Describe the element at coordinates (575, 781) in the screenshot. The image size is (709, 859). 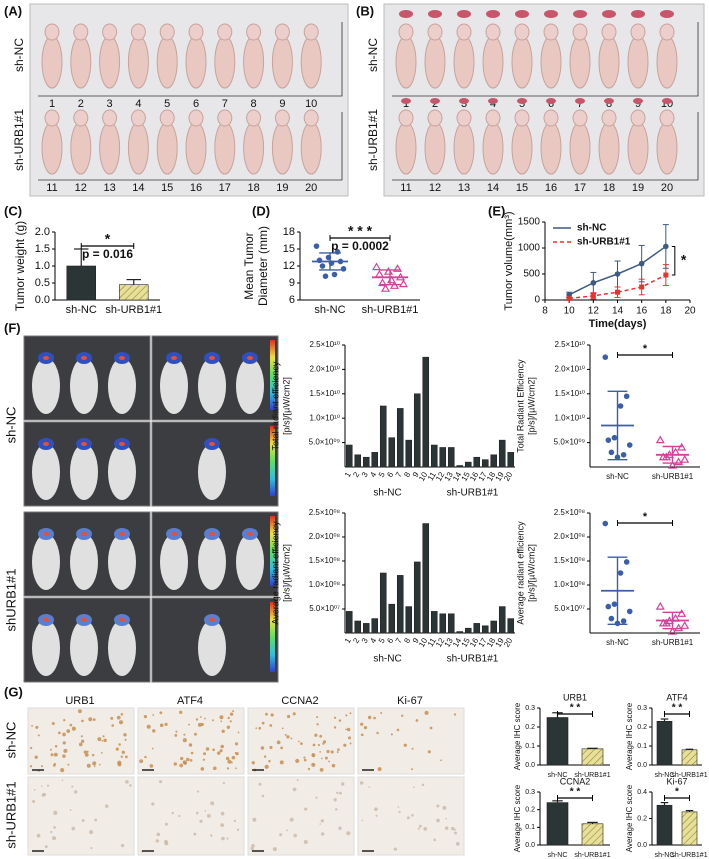
I see `chart-title: CCNA2` at that location.